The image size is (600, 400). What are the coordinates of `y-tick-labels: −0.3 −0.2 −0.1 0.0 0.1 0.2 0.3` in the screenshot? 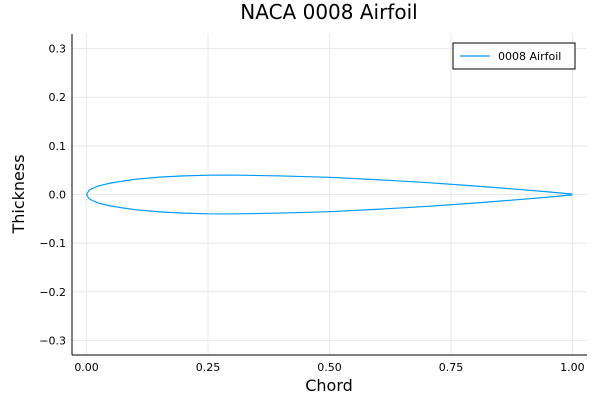 It's located at (52, 195).